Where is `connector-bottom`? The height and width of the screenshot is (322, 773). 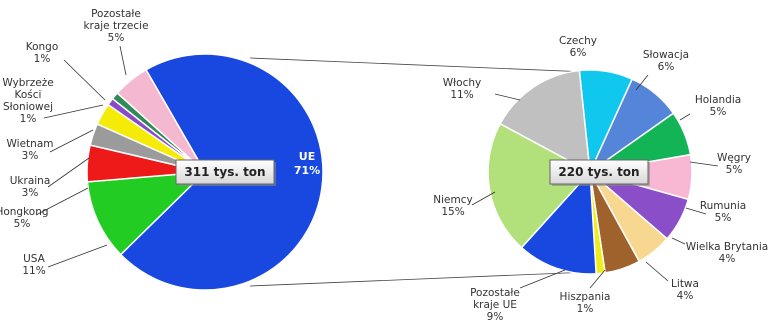 connector-bottom is located at coordinates (420, 279).